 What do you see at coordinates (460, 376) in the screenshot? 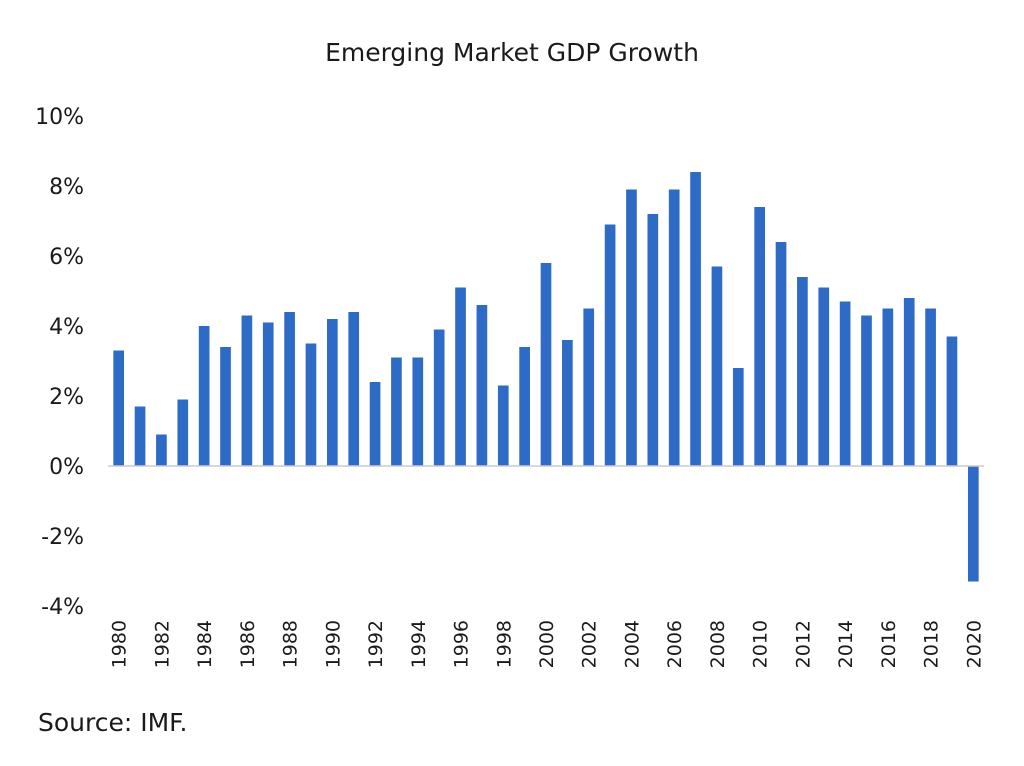
I see `bar-1996` at bounding box center [460, 376].